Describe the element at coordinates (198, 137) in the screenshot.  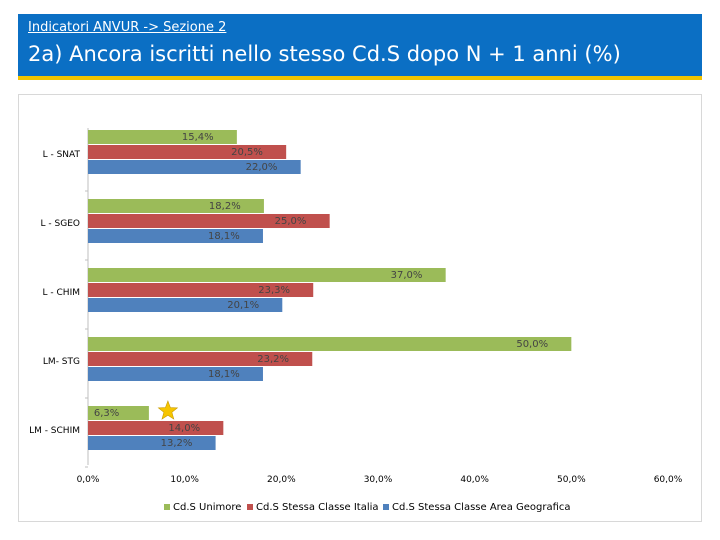
I see `bar-value-label: 15,4%` at that location.